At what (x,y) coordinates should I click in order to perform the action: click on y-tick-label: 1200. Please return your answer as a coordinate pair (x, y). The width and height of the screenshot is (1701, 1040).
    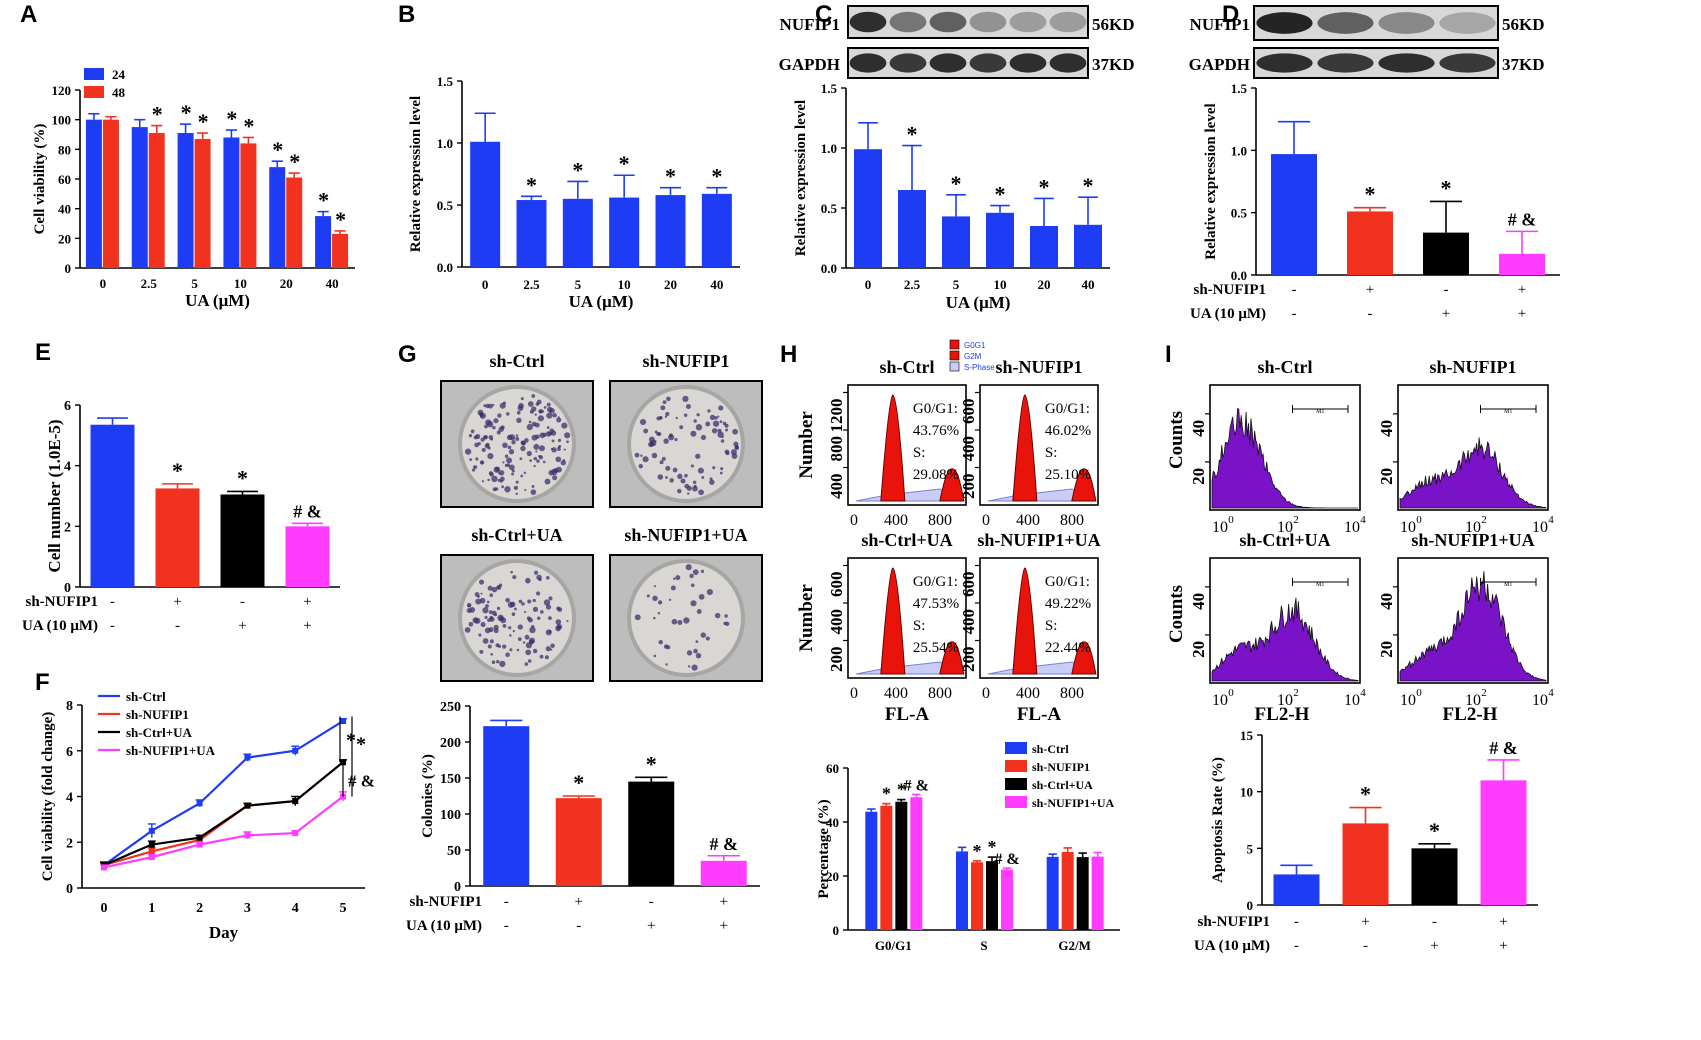
    Looking at the image, I should click on (836, 416).